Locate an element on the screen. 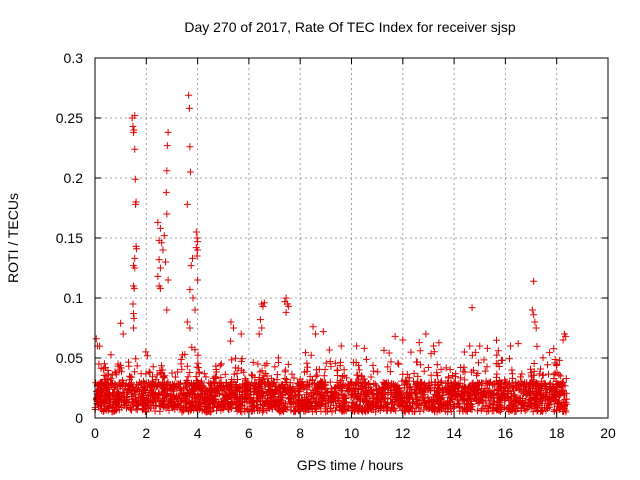 This screenshot has width=640, height=480. x-tick-label: 2 is located at coordinates (146, 433).